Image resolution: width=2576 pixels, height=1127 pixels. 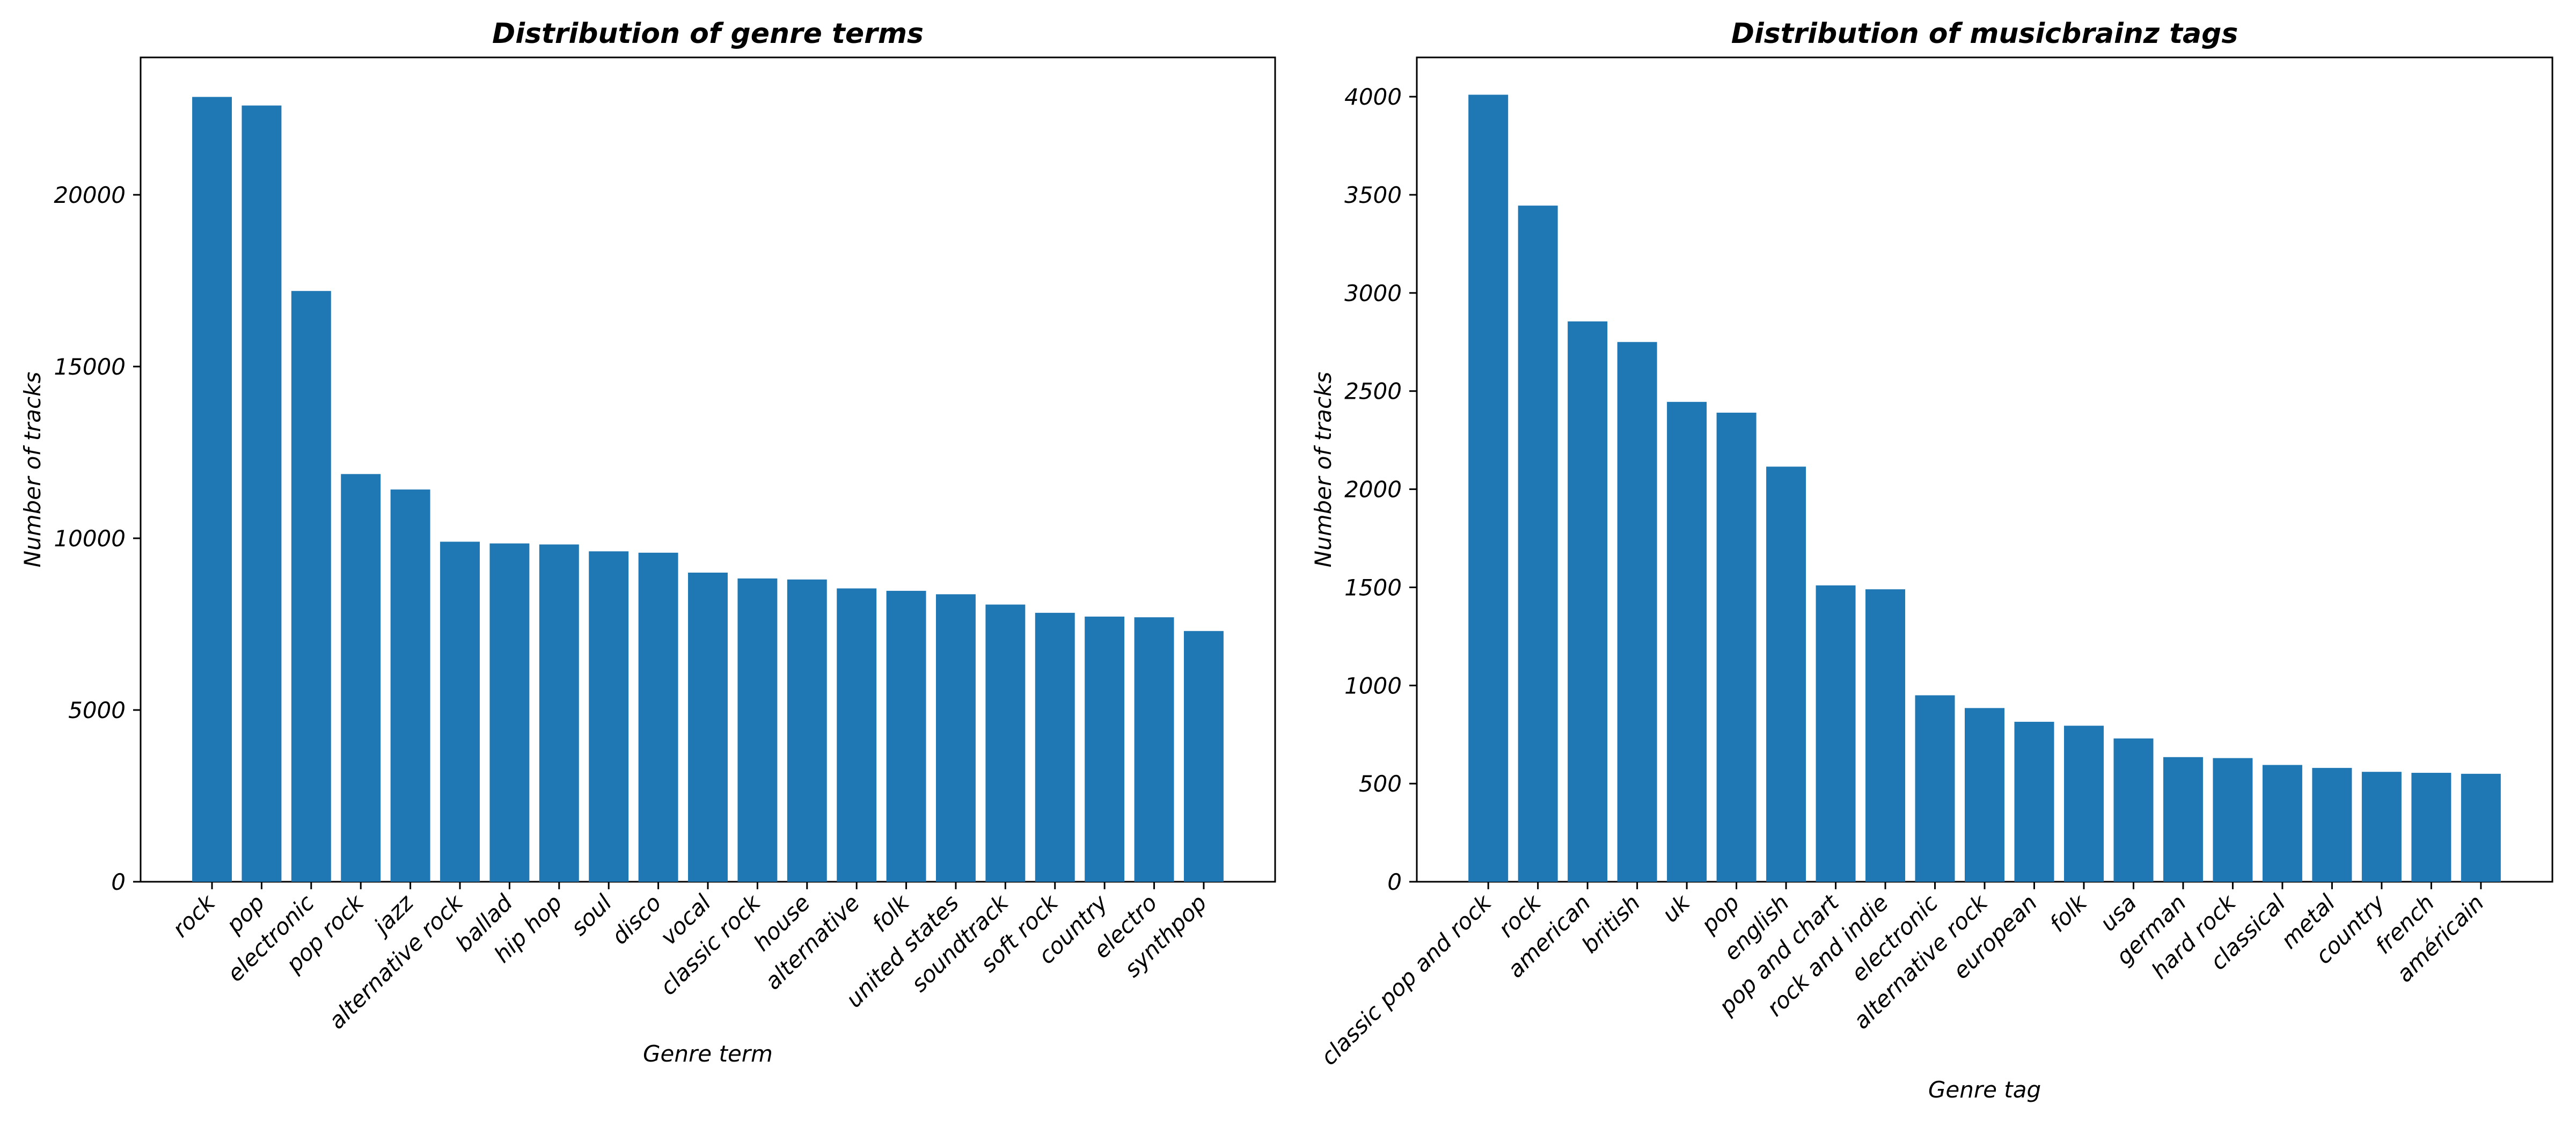 I want to click on y-tick-label: 3500, so click(x=1373, y=195).